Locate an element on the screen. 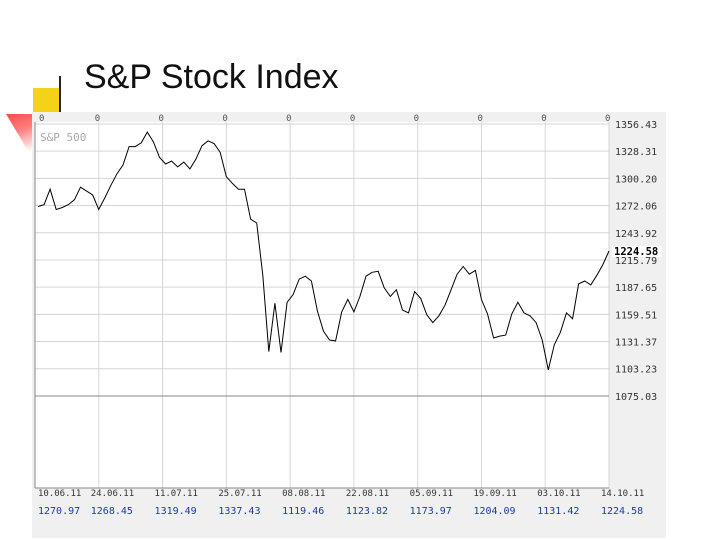 The image size is (720, 540). y-tick-label: 1075.03 is located at coordinates (636, 397).